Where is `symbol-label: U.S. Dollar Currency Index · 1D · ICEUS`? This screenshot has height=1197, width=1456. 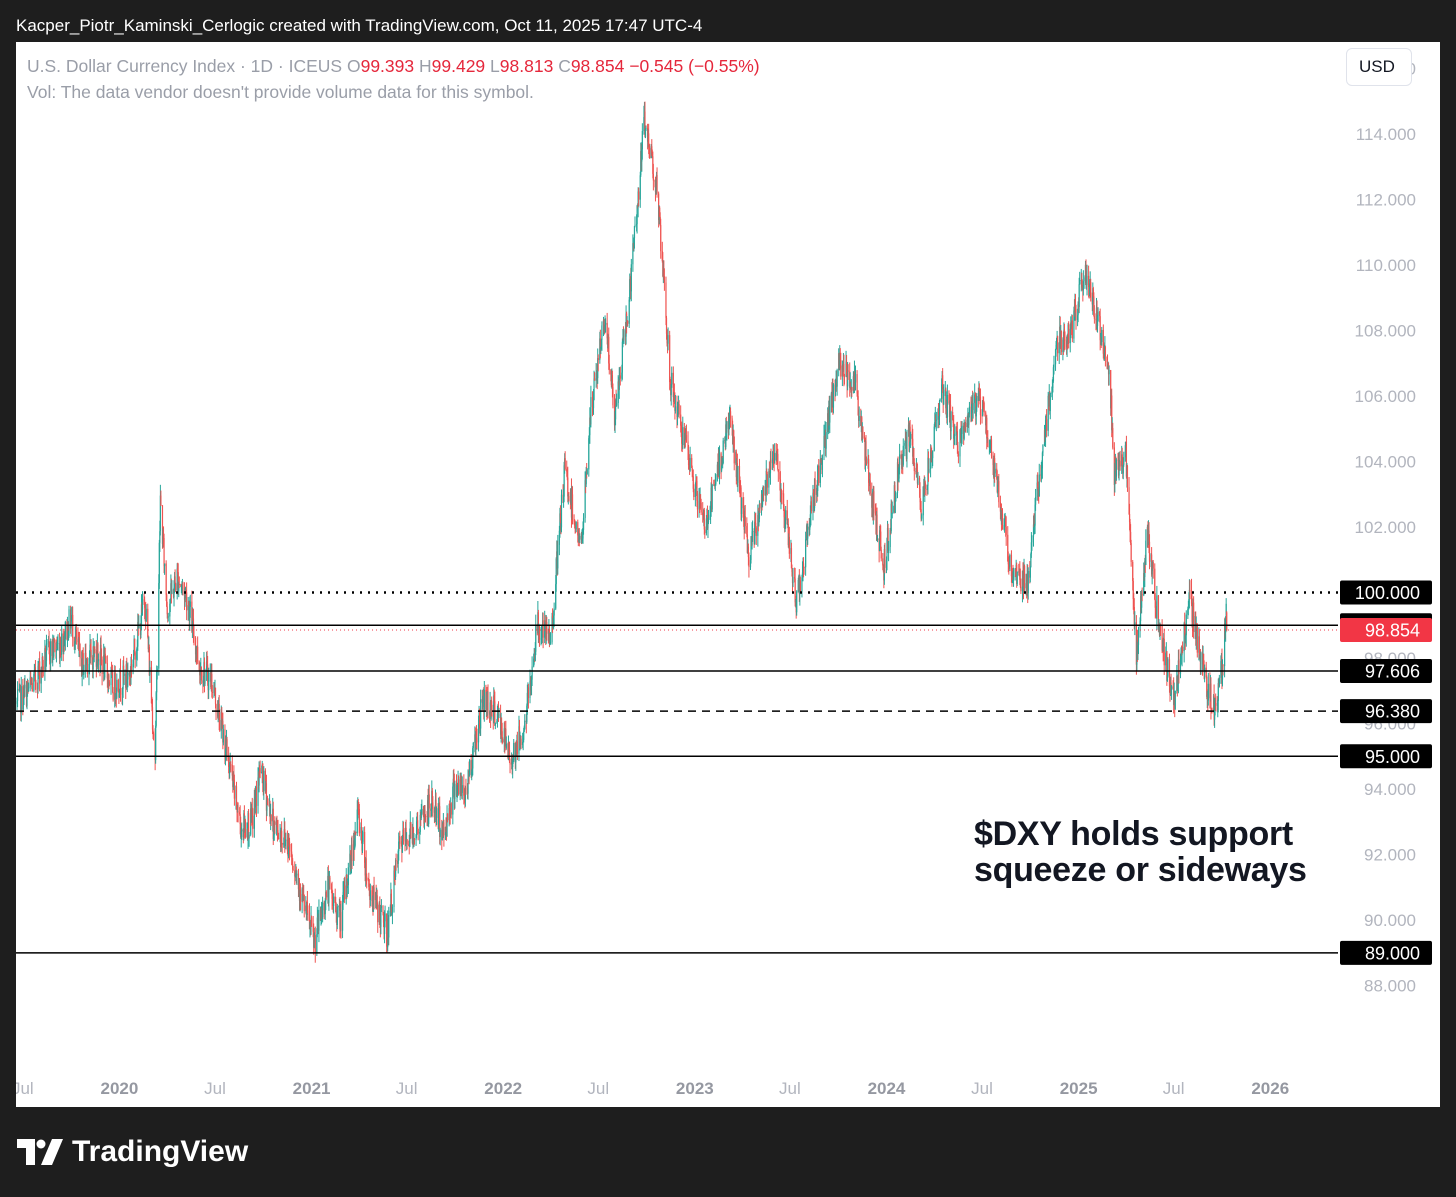 symbol-label: U.S. Dollar Currency Index · 1D · ICEUS is located at coordinates (185, 66).